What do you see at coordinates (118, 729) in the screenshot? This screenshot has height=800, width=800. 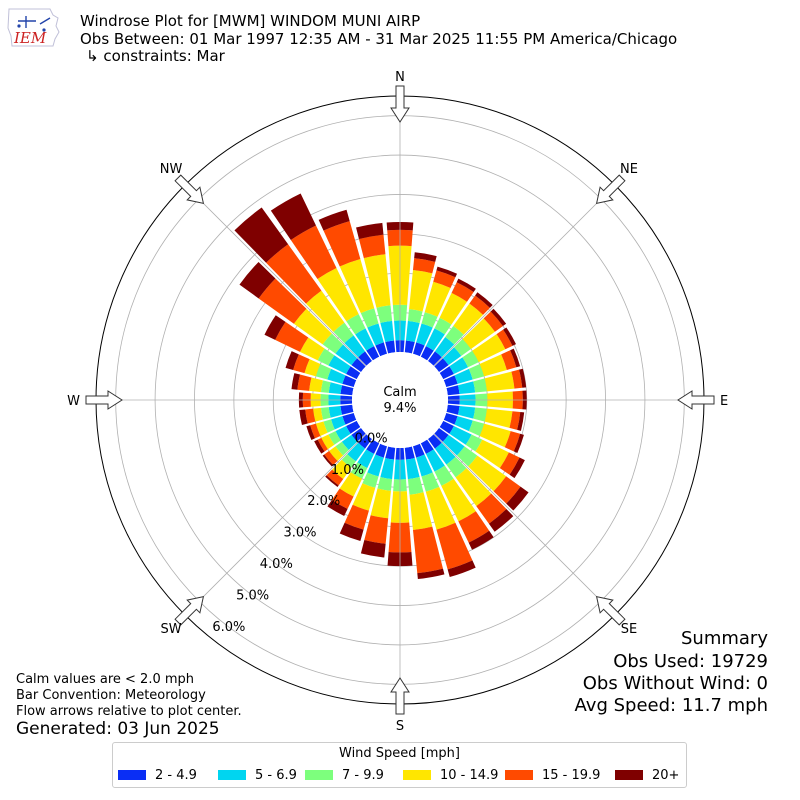 I see `generated-date: Generated: 03 Jun 2025` at bounding box center [118, 729].